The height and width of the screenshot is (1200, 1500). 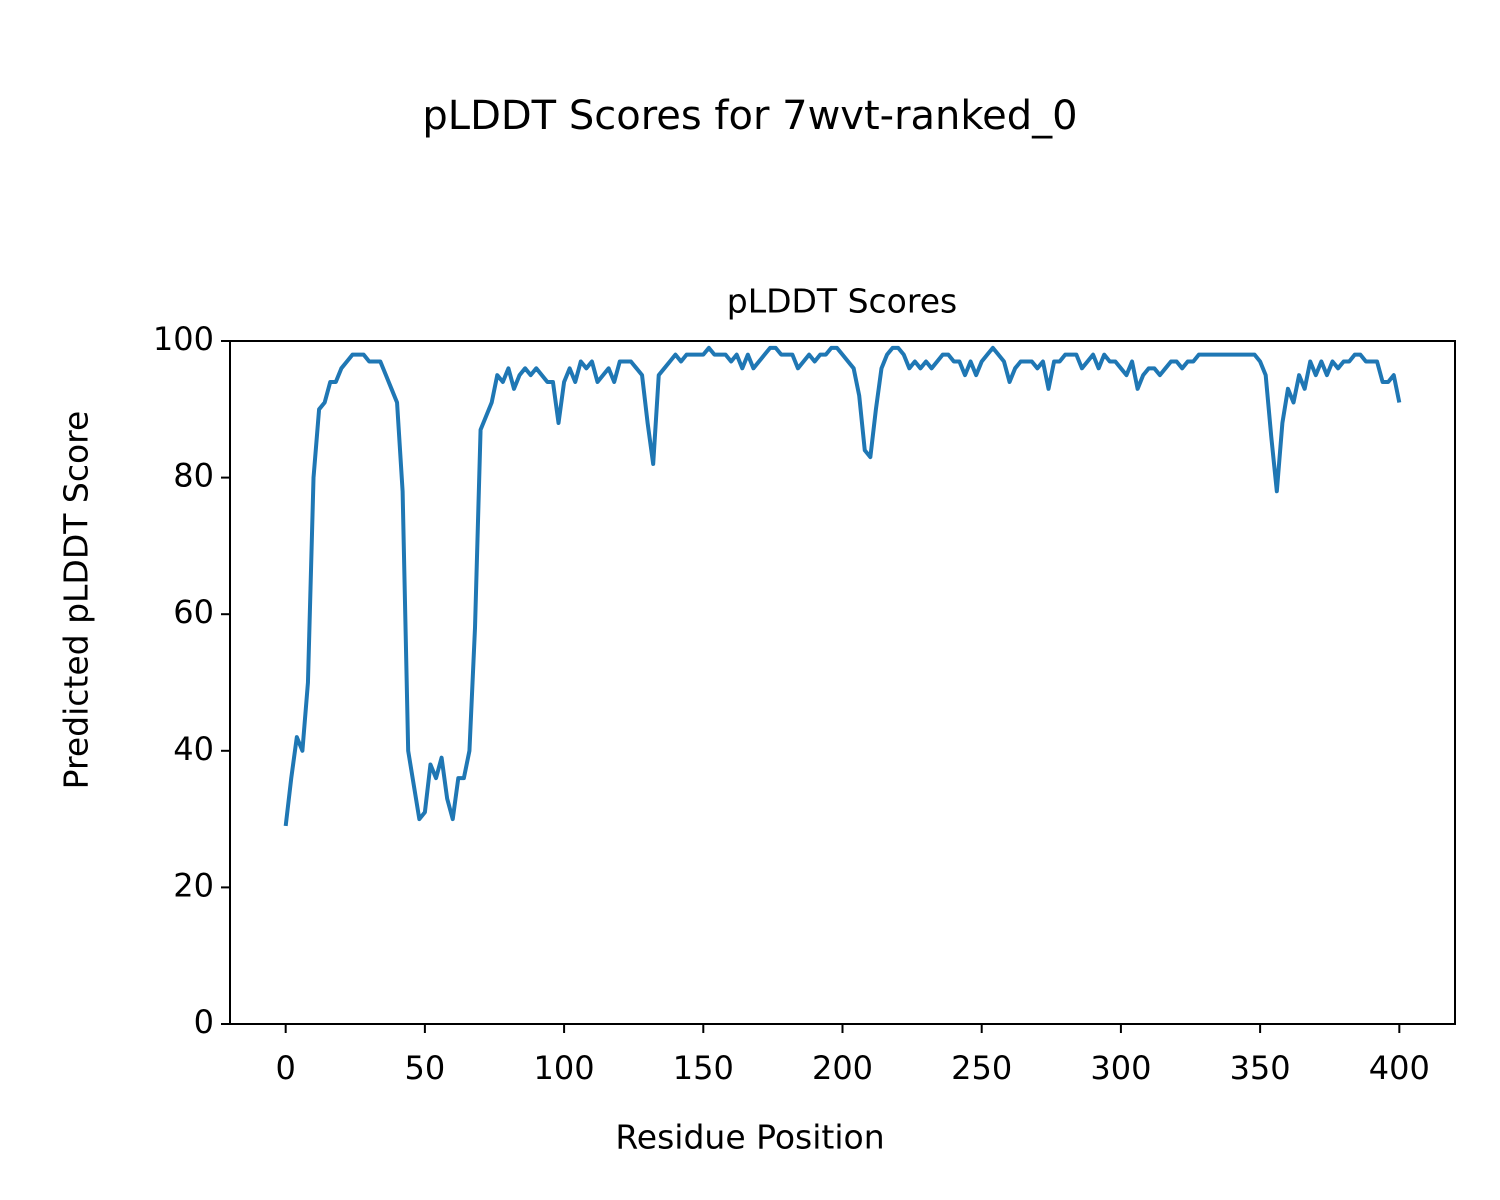 I want to click on x-tick-label: 350, so click(x=1260, y=1068).